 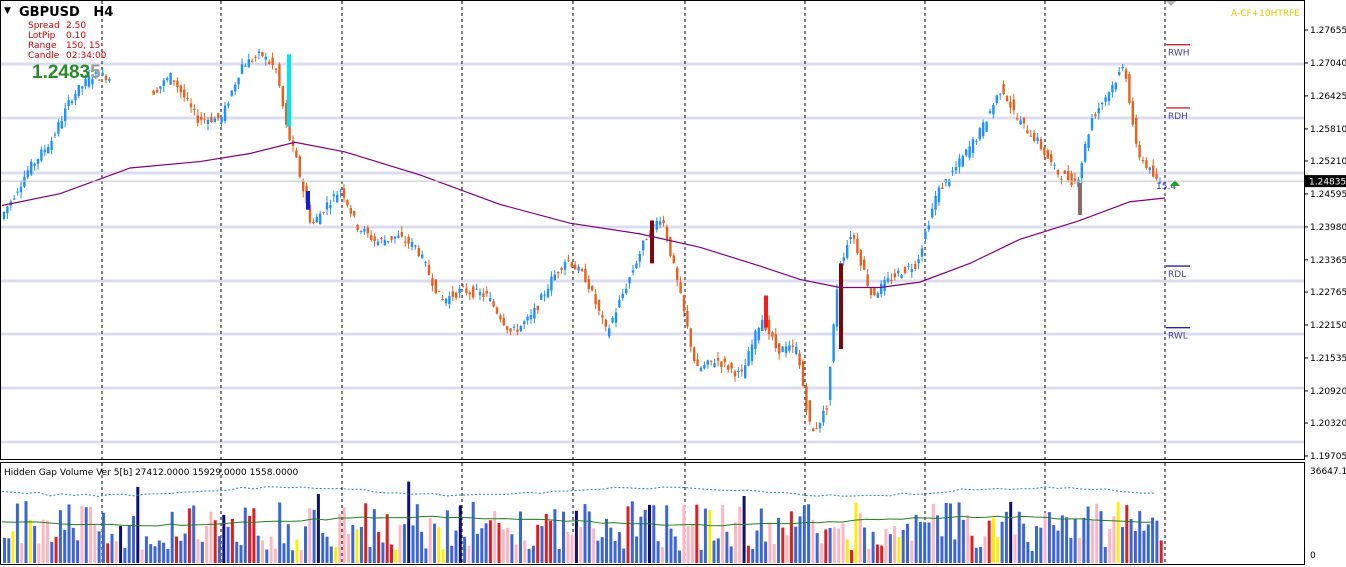 What do you see at coordinates (7, 11) in the screenshot?
I see `chart-menu-icon: ▼` at bounding box center [7, 11].